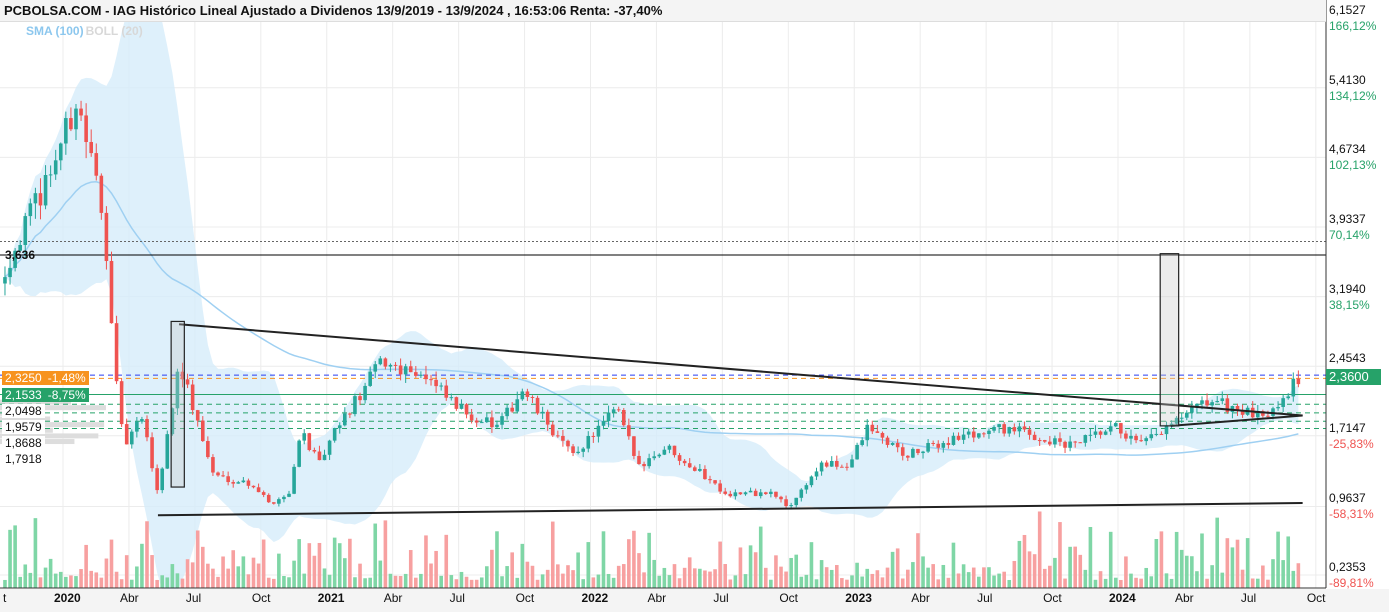 Image resolution: width=1389 pixels, height=612 pixels. What do you see at coordinates (23, 458) in the screenshot?
I see `level-value: 1,7918` at bounding box center [23, 458].